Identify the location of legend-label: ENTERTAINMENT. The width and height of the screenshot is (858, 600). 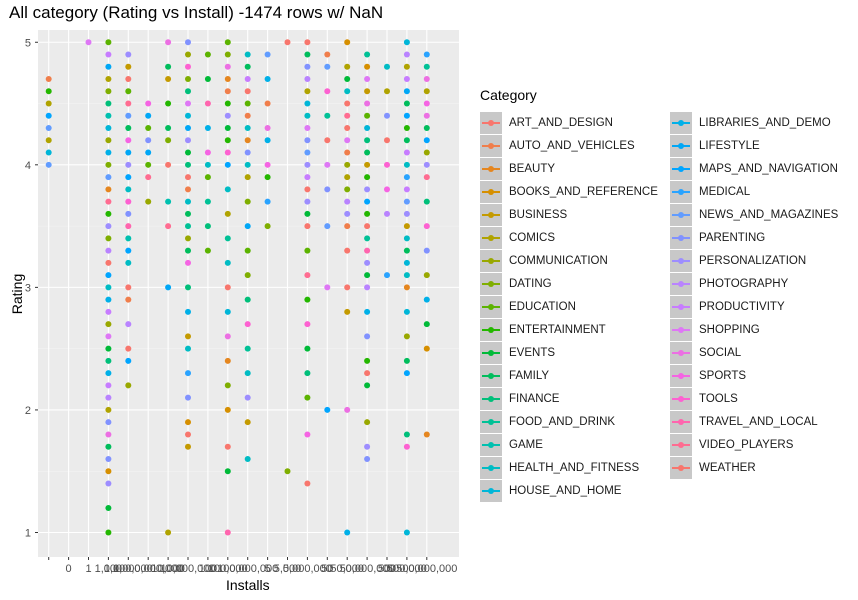
(557, 329).